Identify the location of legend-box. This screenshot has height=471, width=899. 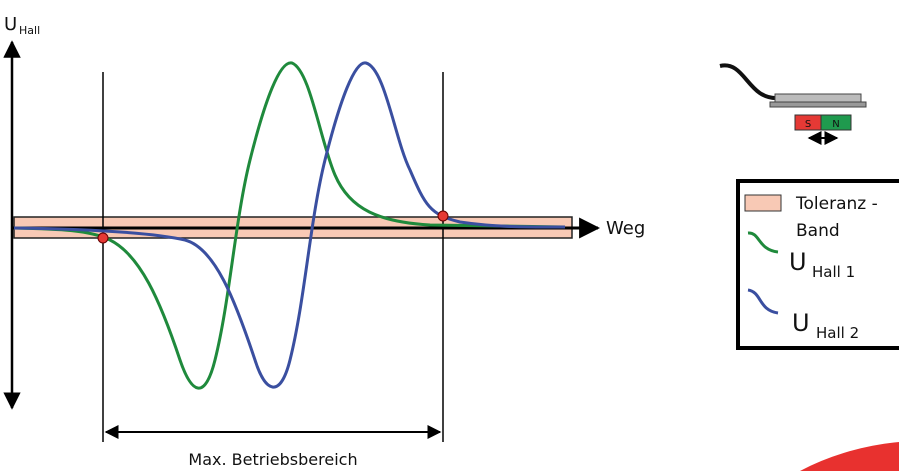
(817, 264).